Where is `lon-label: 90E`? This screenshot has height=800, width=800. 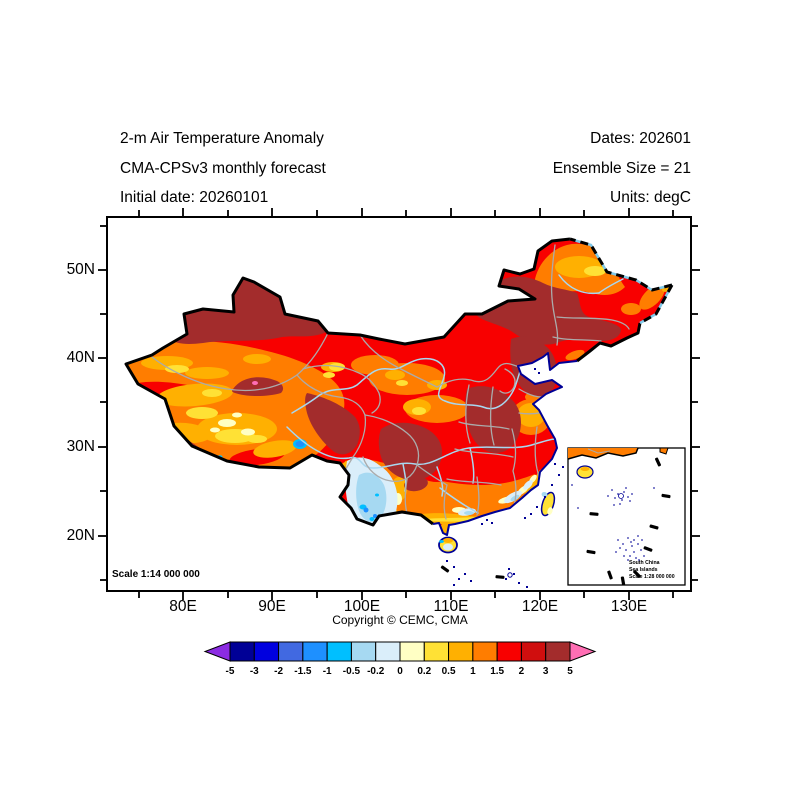 lon-label: 90E is located at coordinates (272, 606).